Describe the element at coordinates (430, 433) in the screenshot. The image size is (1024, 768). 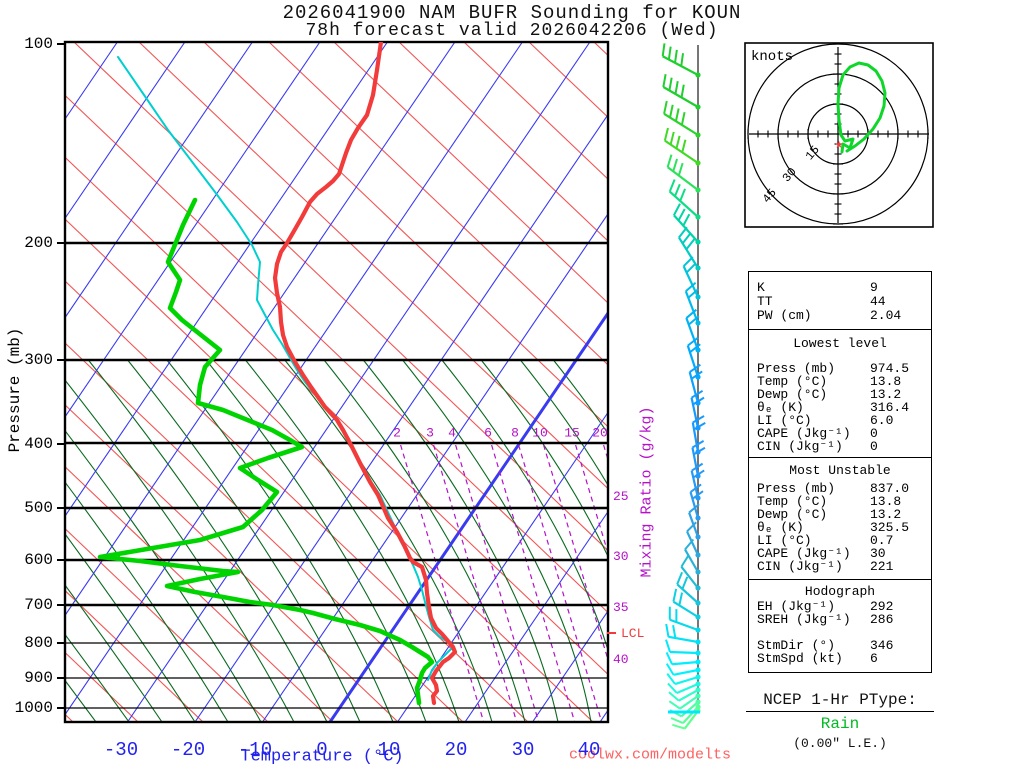
I see `mixing-ratio-label: 3` at that location.